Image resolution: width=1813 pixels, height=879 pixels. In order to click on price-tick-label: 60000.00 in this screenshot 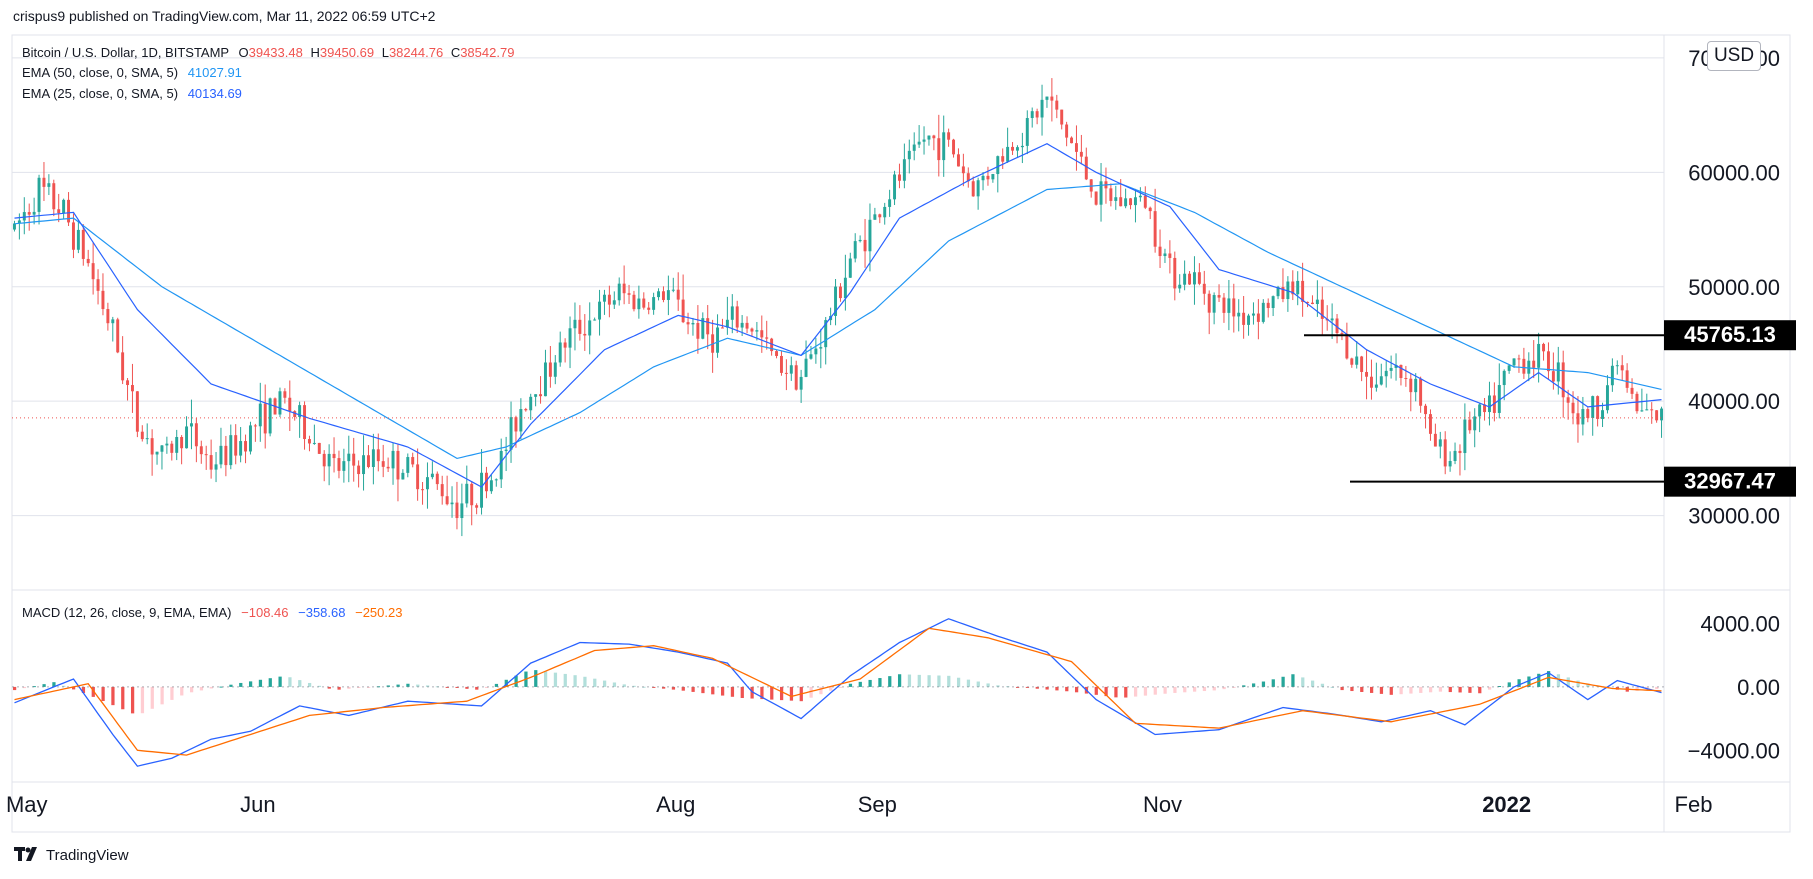, I will do `click(1734, 172)`.